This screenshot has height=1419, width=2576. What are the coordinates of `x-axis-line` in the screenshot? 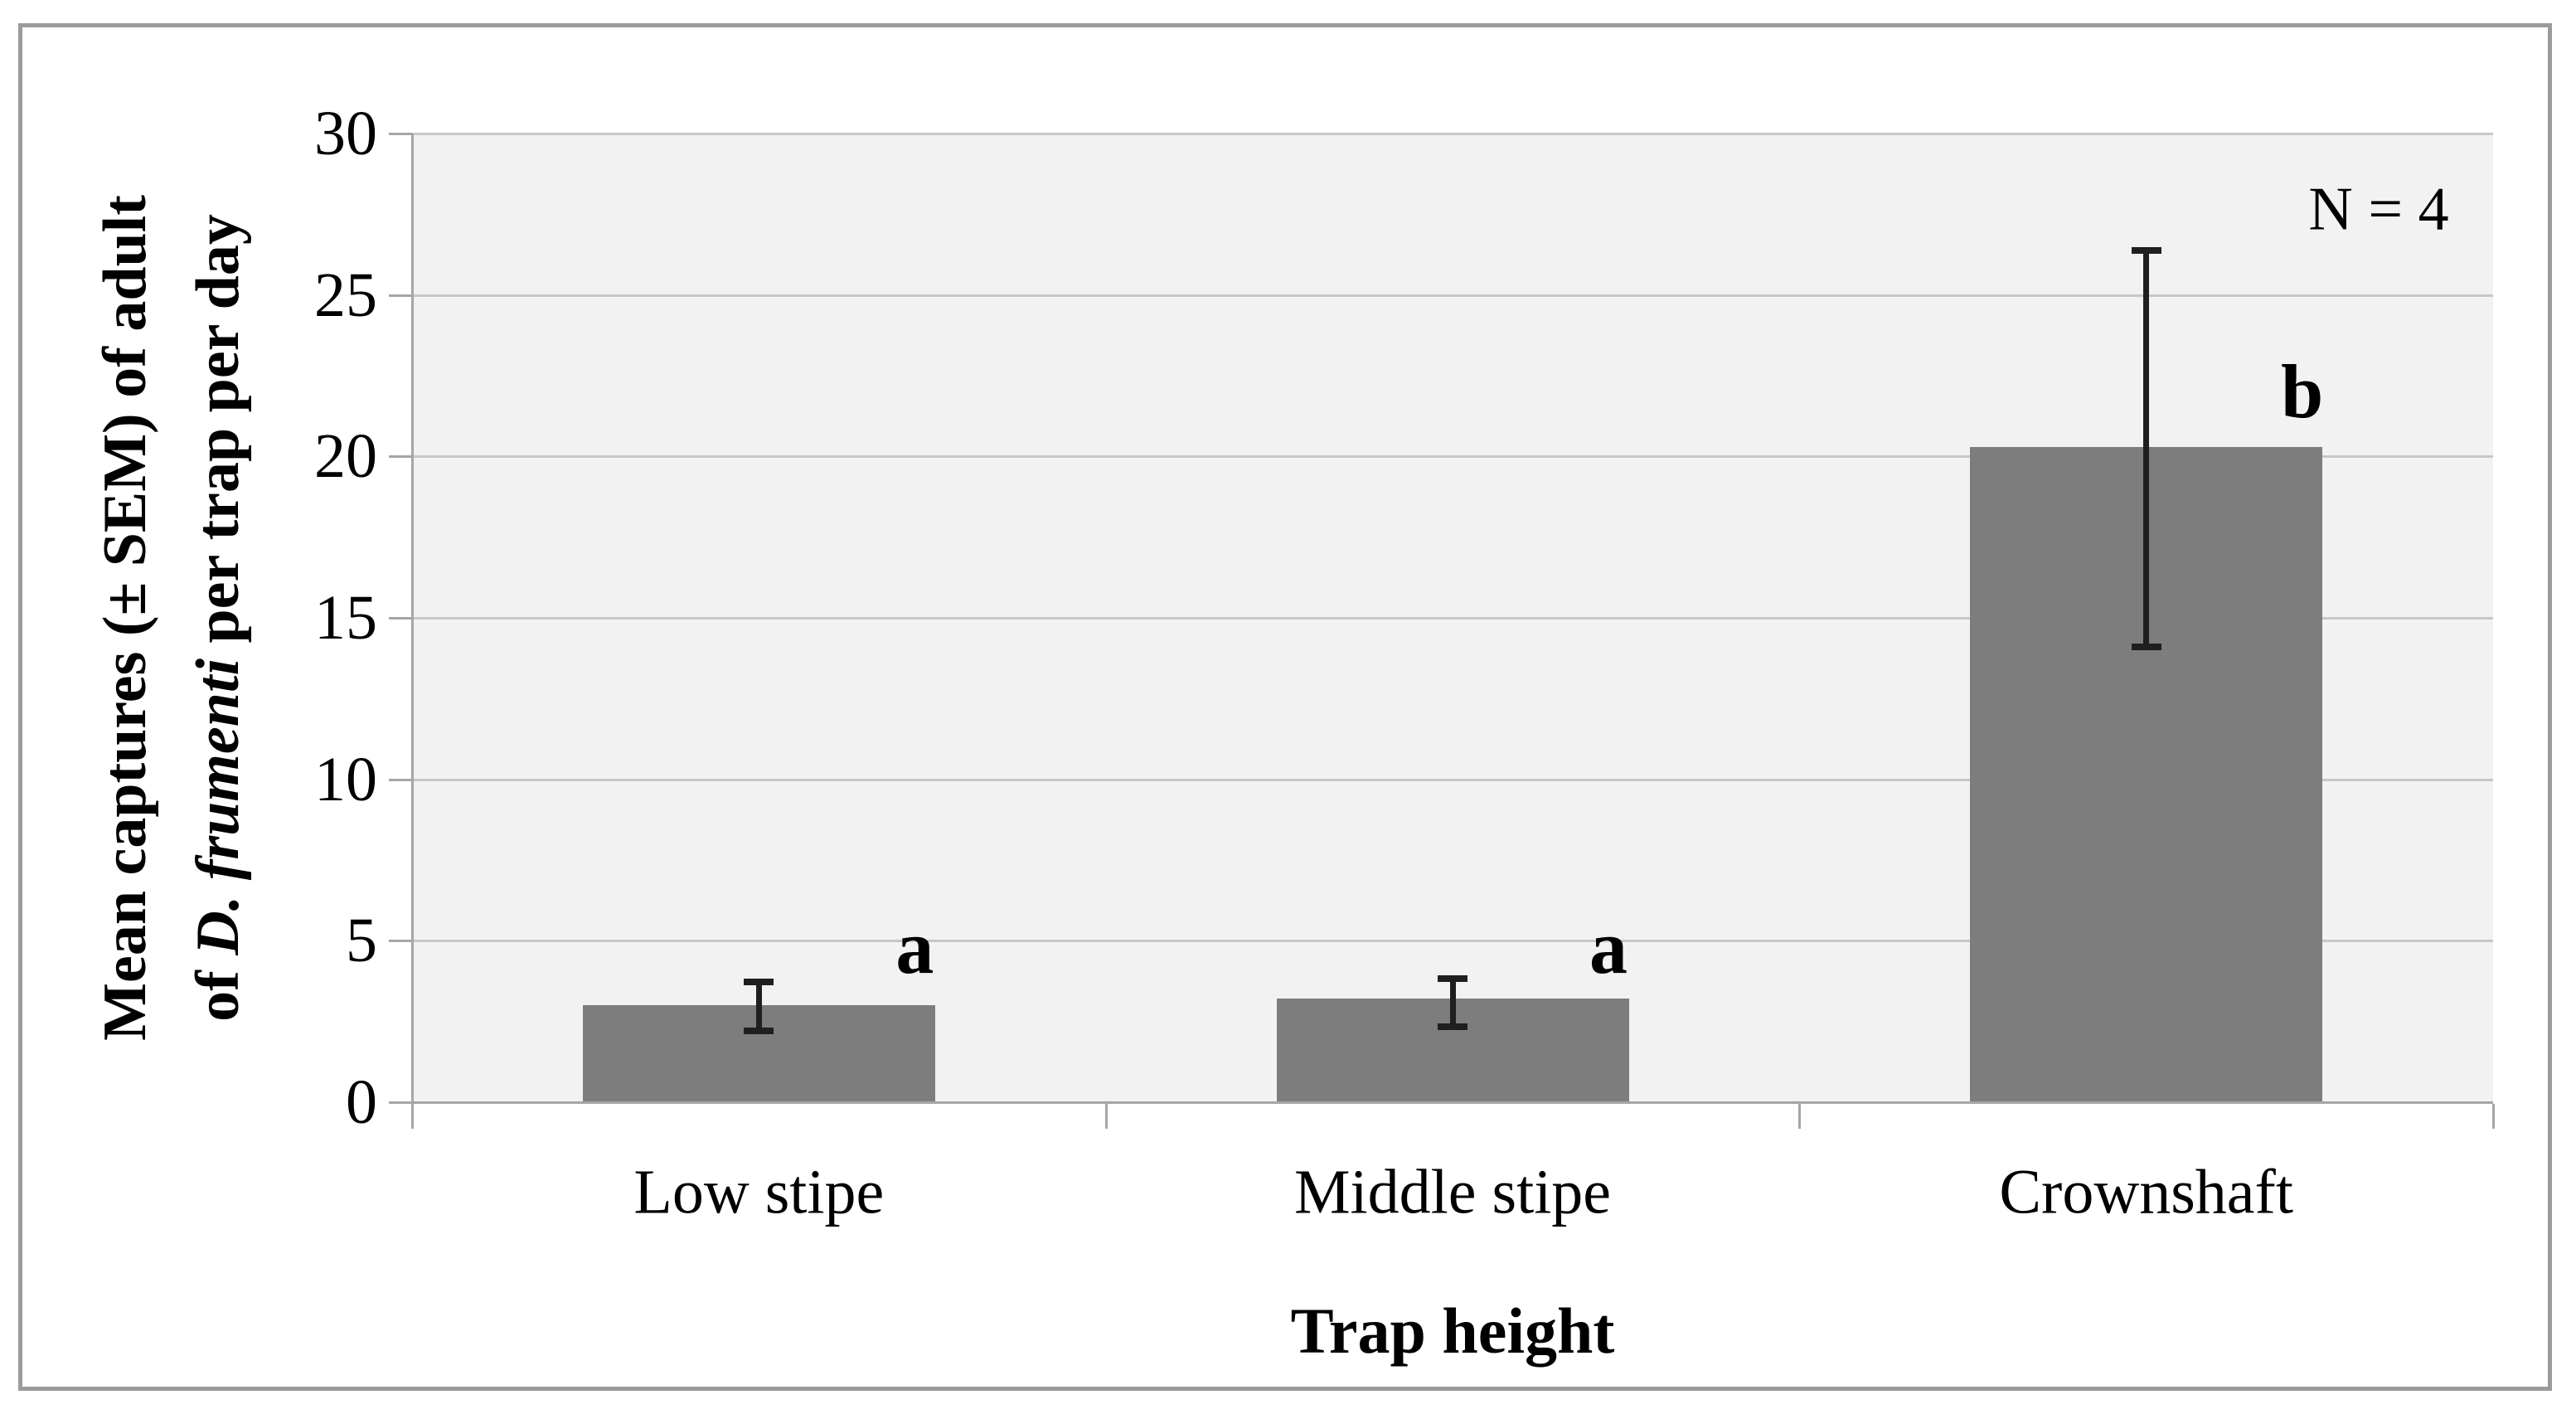 It's located at (1452, 1102).